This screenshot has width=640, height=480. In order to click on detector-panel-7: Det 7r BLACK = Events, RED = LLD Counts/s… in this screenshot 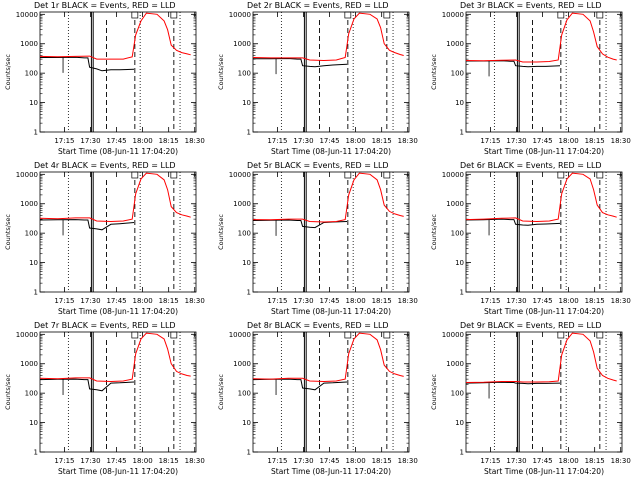, I will do `click(104, 398)`.